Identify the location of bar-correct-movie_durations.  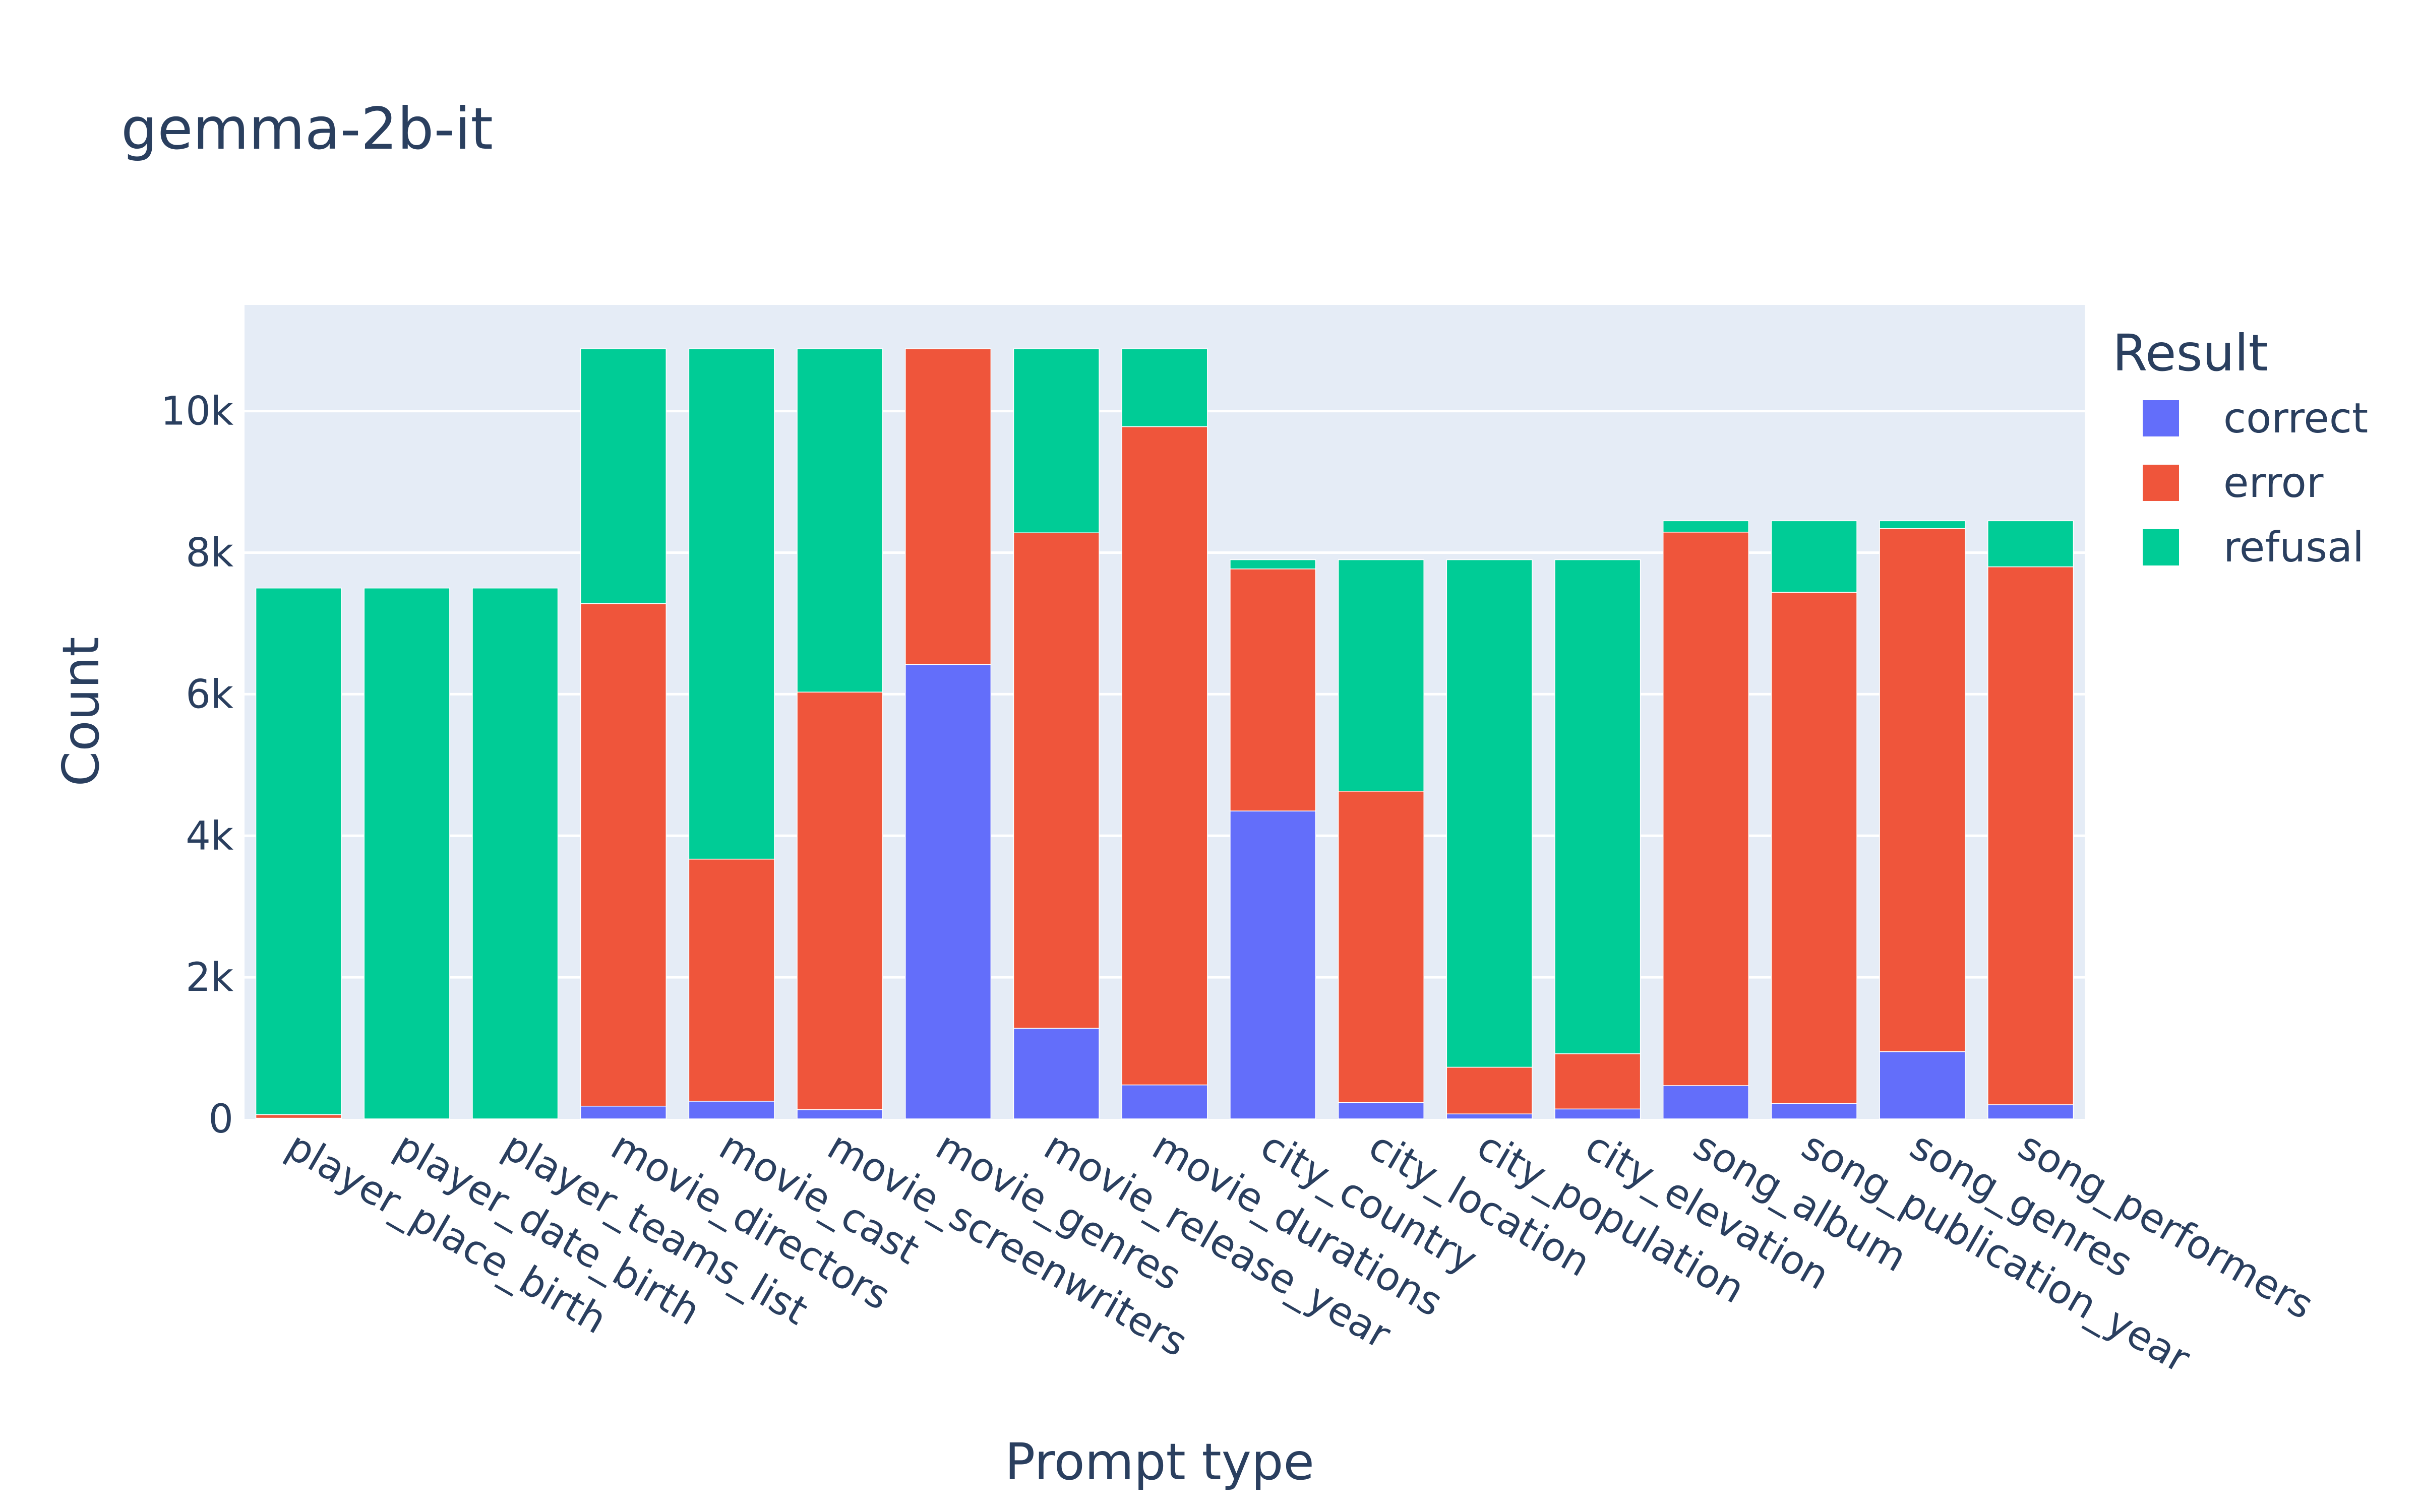
(1164, 1102).